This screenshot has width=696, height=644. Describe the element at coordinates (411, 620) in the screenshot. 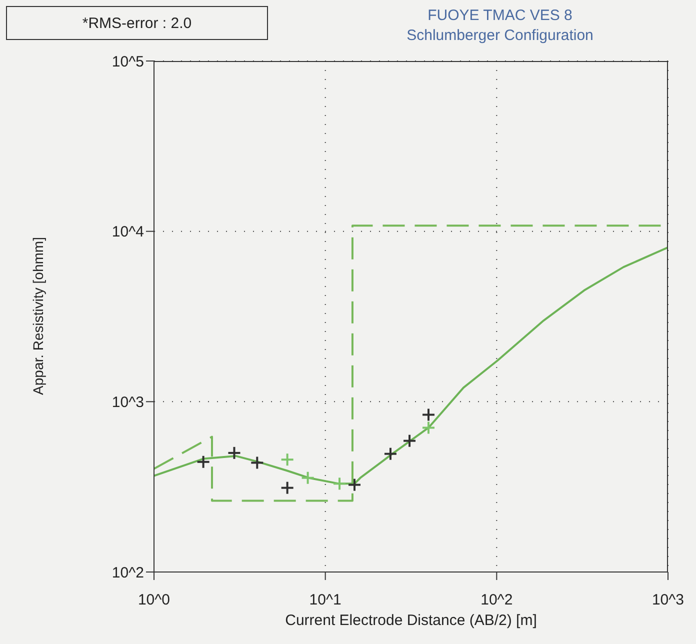

I see `x-axis-title: Current Electrode Distance (AB/2) [m]` at that location.